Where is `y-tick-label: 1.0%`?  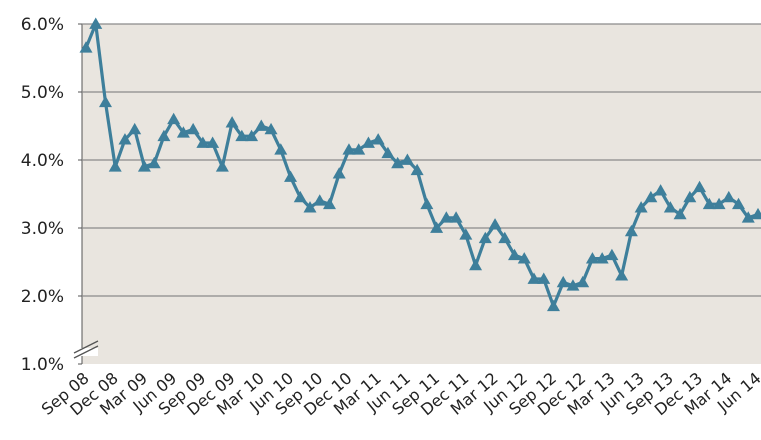
y-tick-label: 1.0% is located at coordinates (42, 365).